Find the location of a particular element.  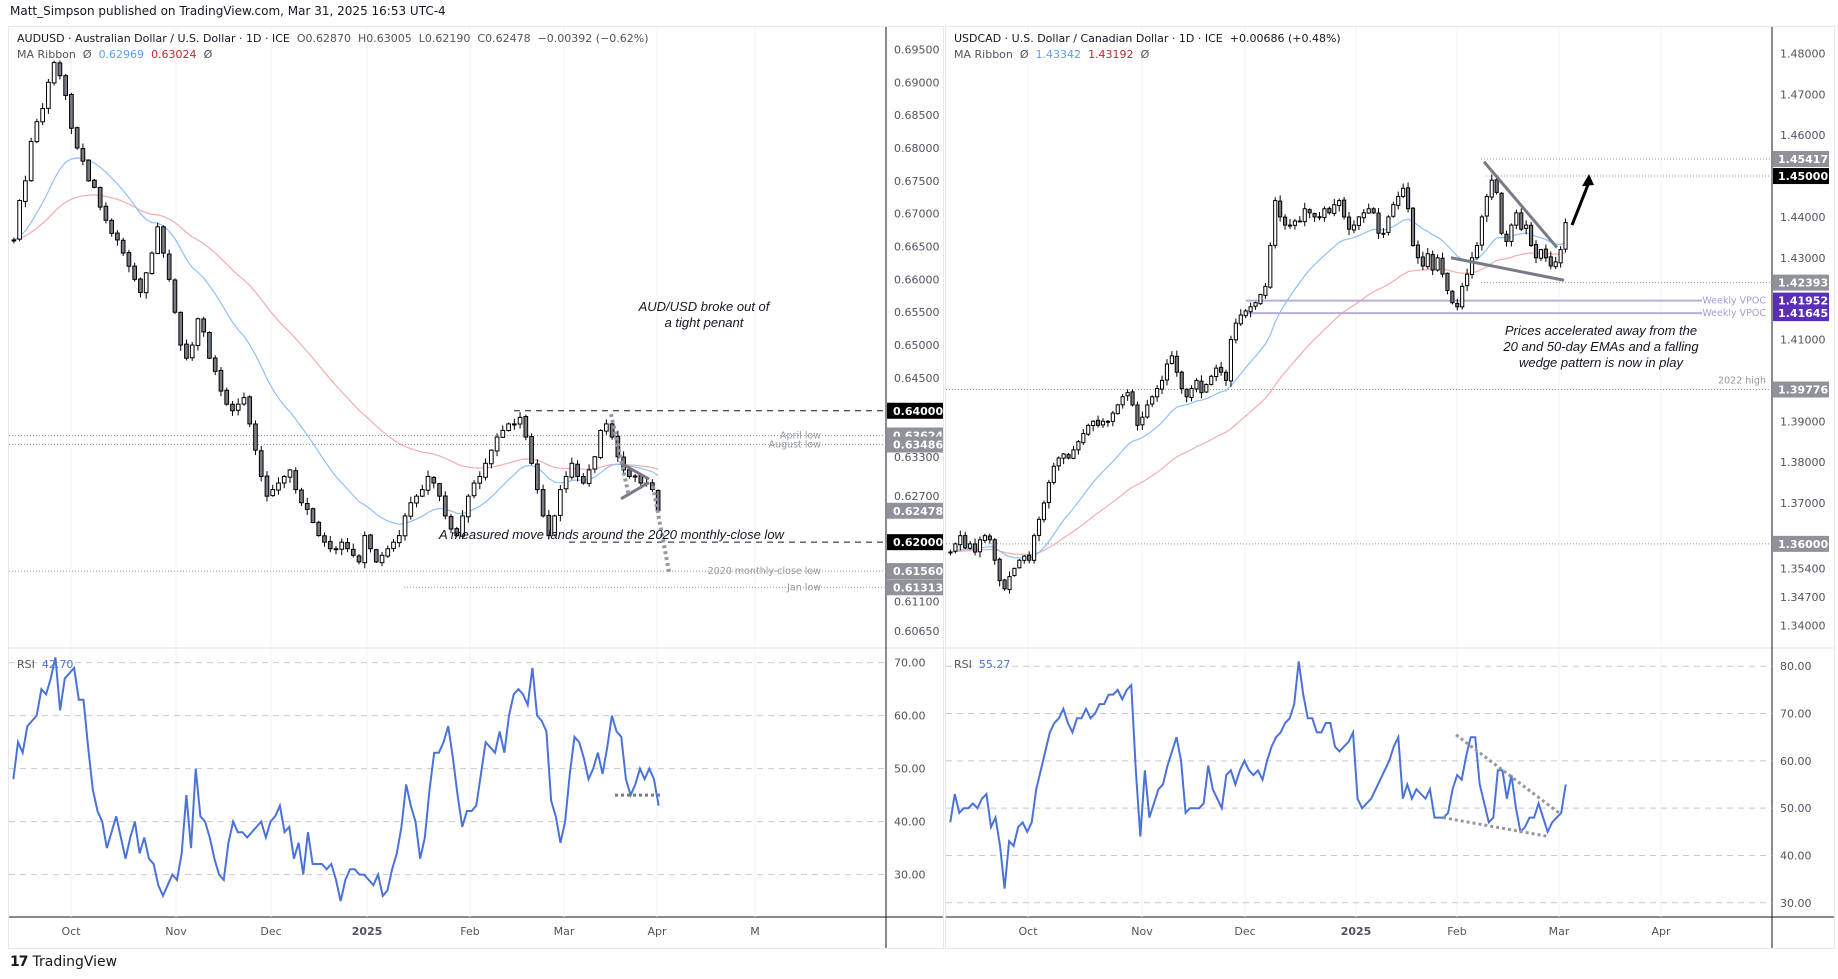

wedge-lower-line is located at coordinates (1507, 269).